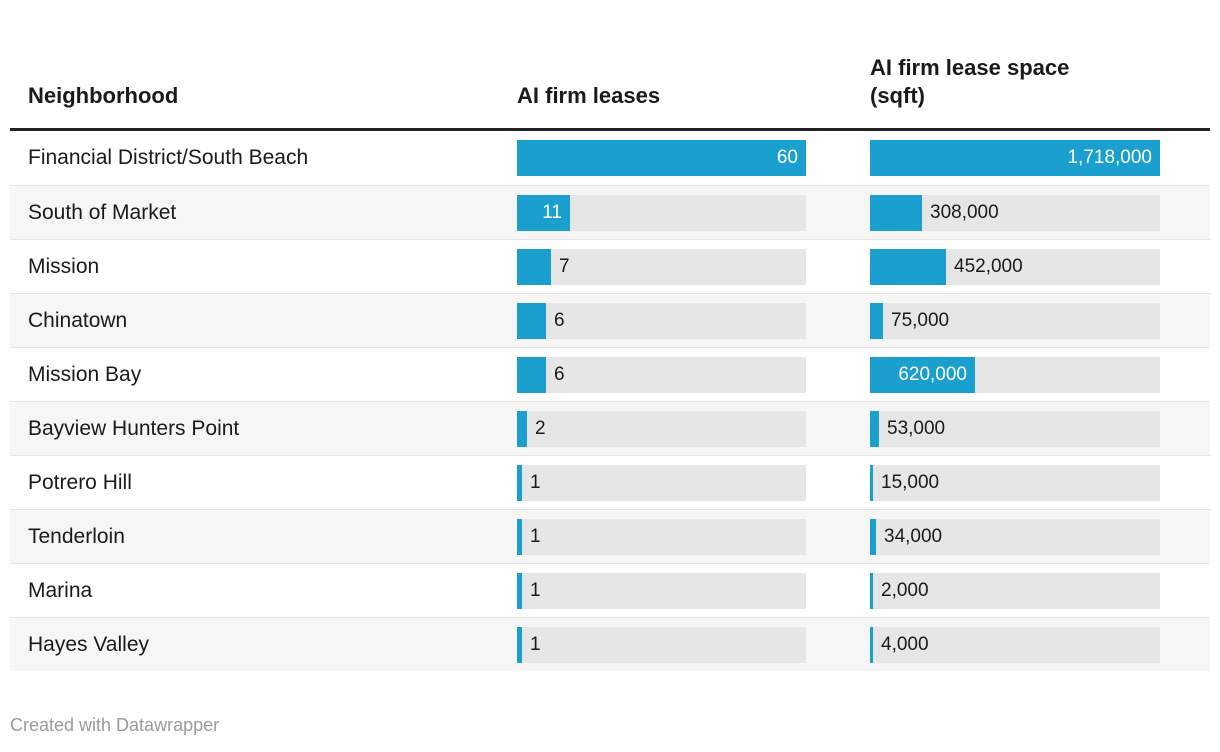 This screenshot has width=1220, height=752. I want to click on bar-value-label: 60, so click(787, 157).